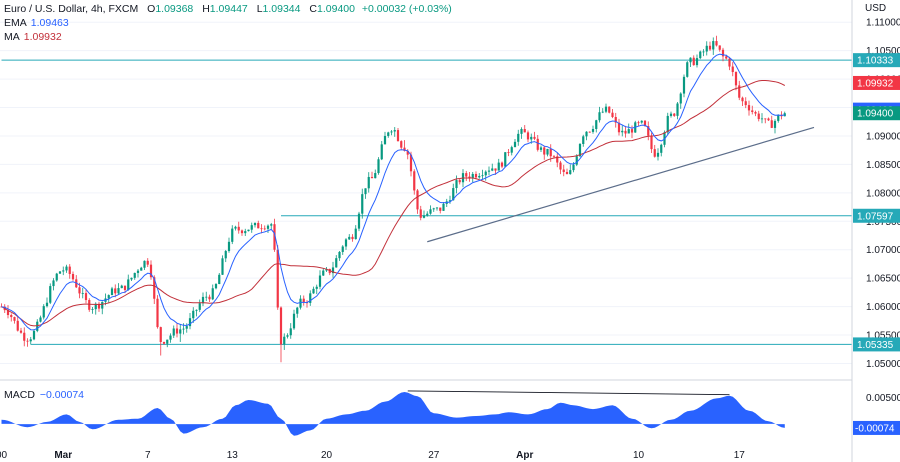 The height and width of the screenshot is (462, 900). What do you see at coordinates (875, 83) in the screenshot?
I see `price-label-ma: 1.09932` at bounding box center [875, 83].